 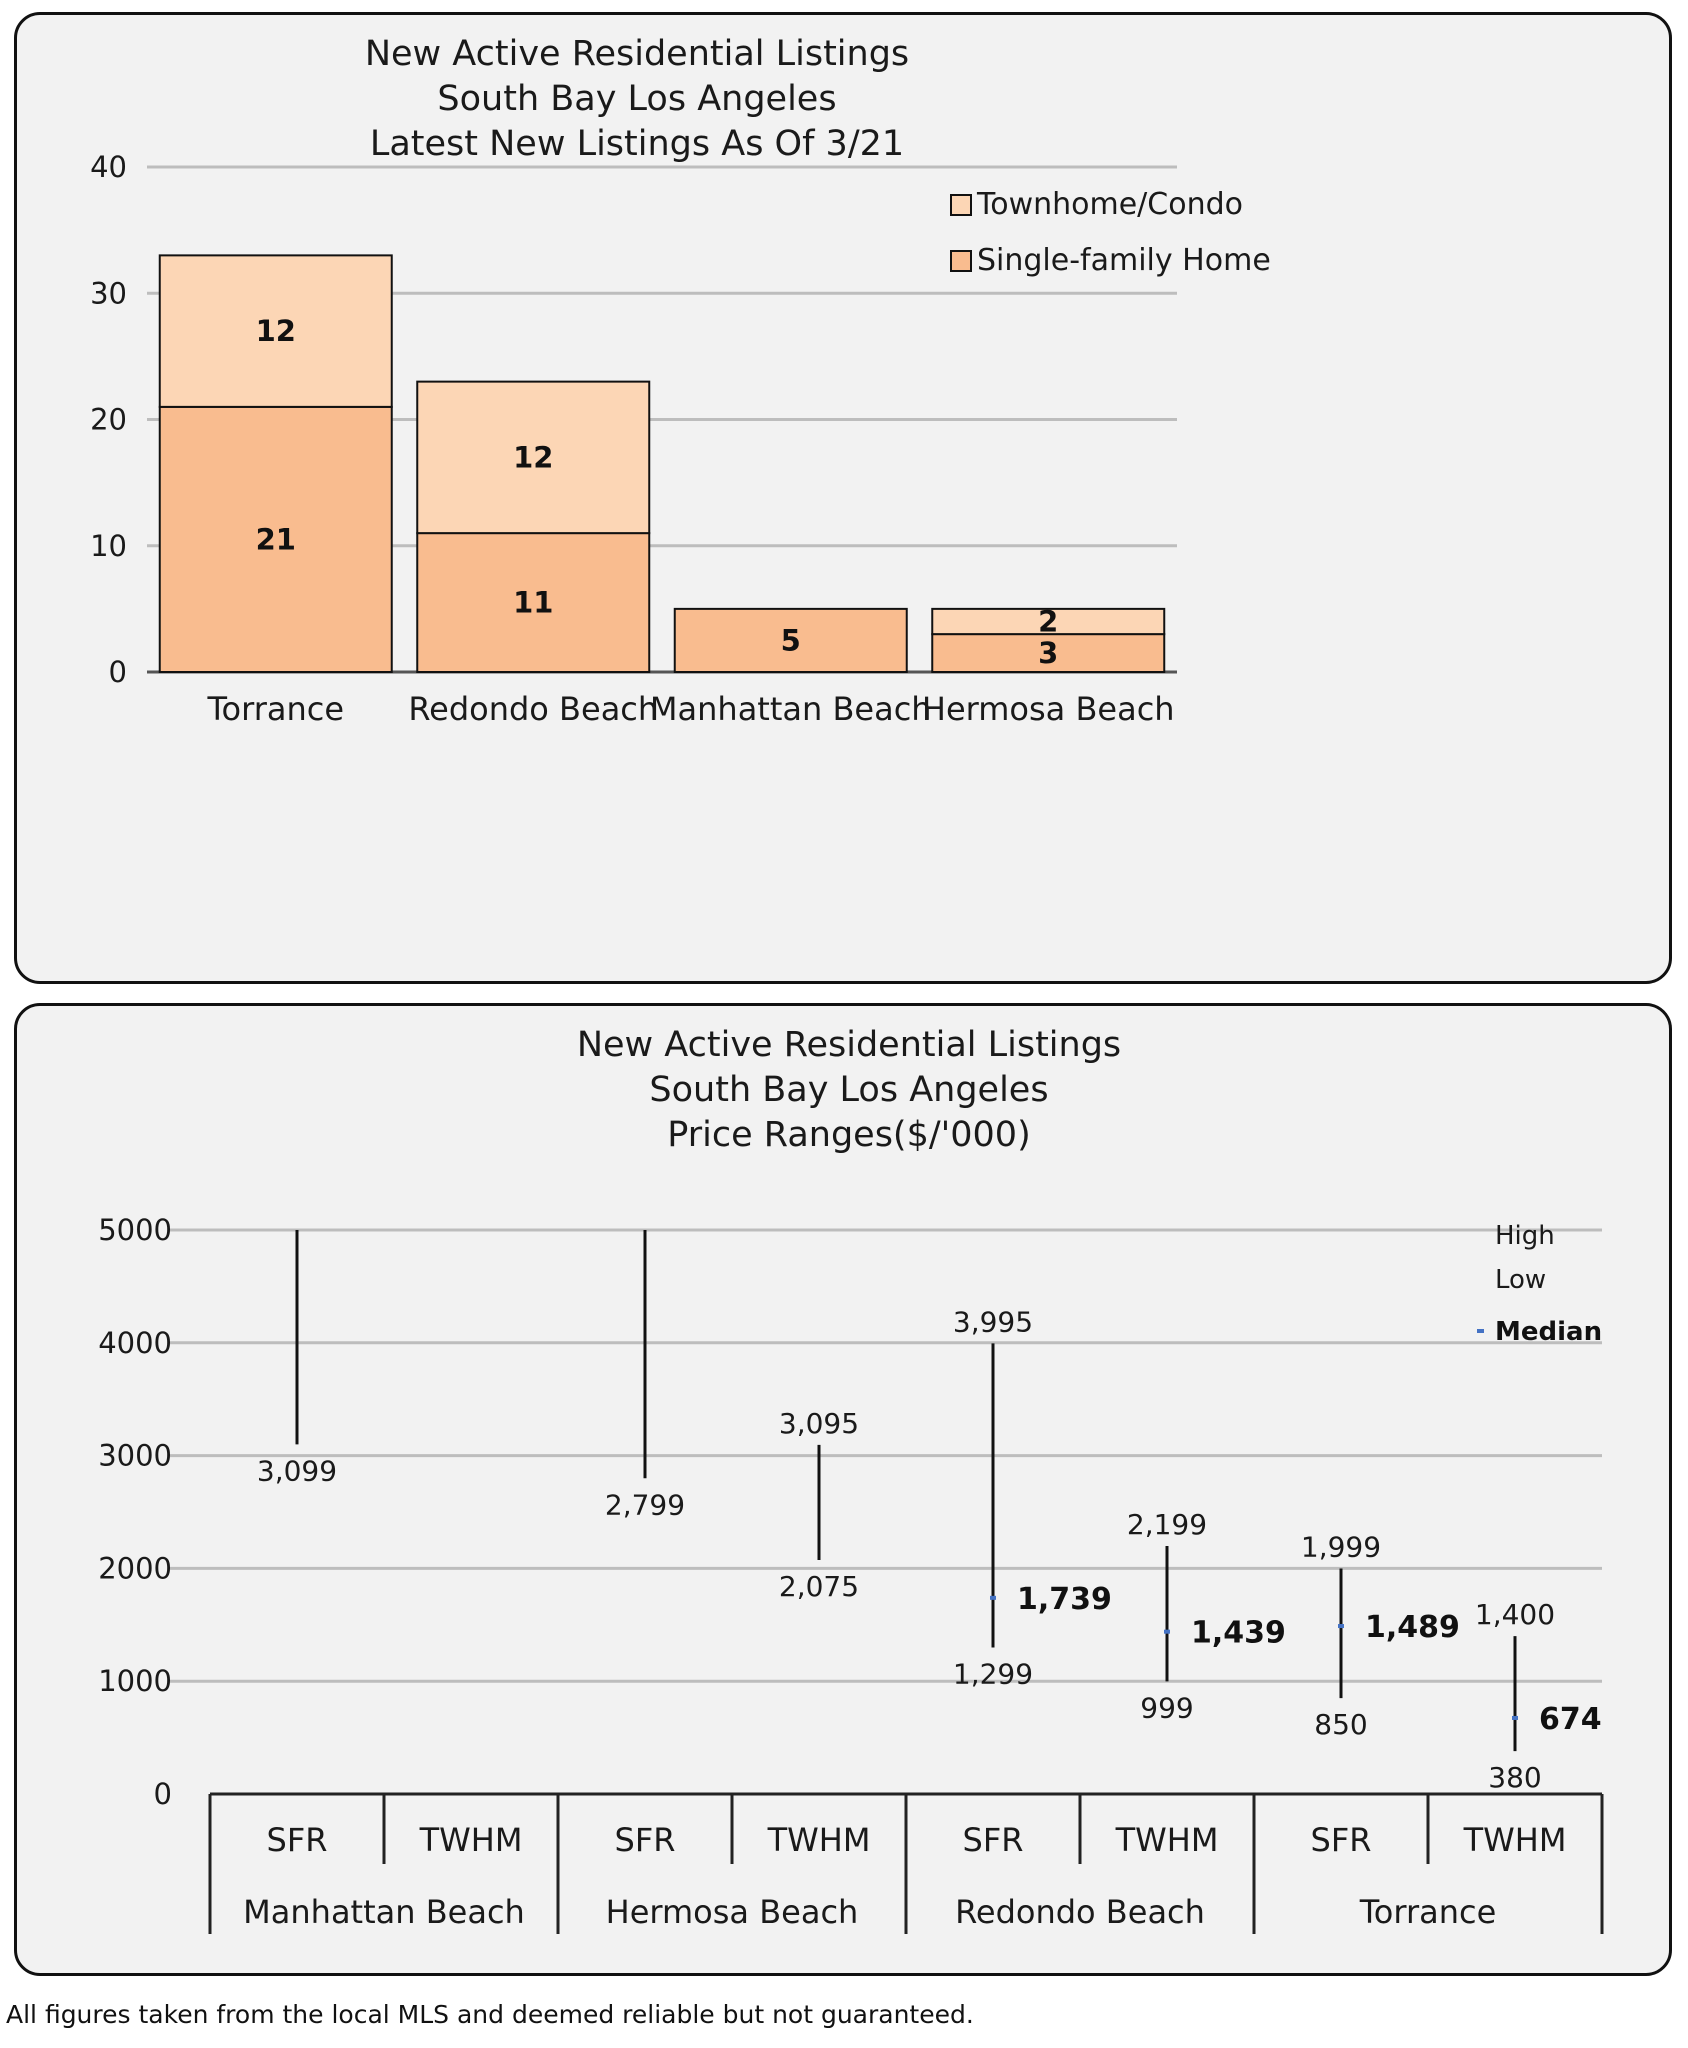 What do you see at coordinates (1341, 1547) in the screenshot?
I see `high-value-label: 1,999` at bounding box center [1341, 1547].